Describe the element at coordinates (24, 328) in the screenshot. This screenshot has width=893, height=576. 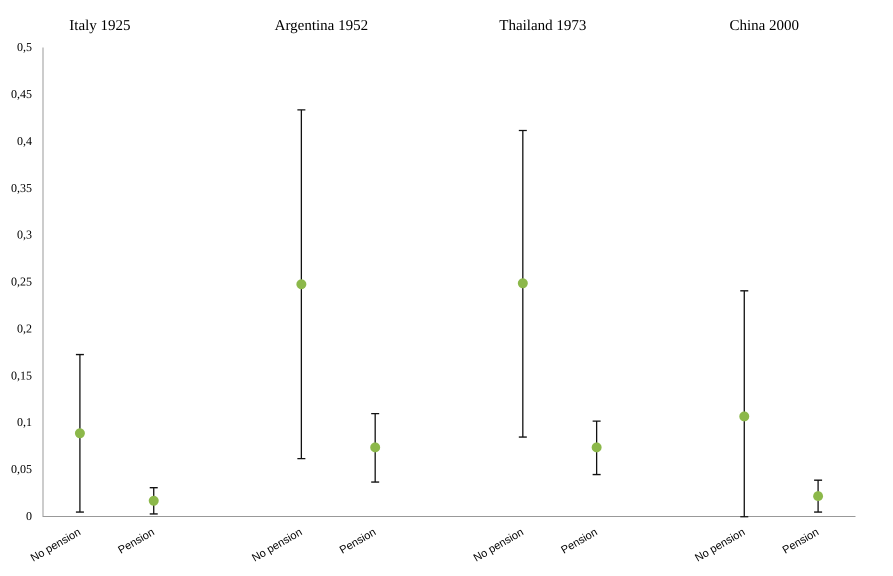
I see `y-tick-label: 0,2` at that location.